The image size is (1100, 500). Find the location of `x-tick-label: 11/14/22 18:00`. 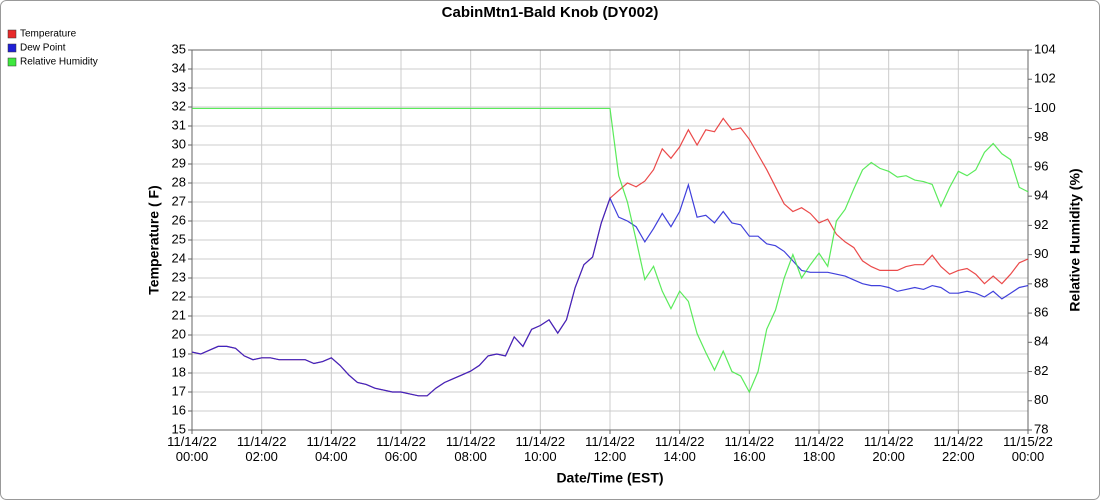

x-tick-label: 11/14/22 18:00 is located at coordinates (819, 449).